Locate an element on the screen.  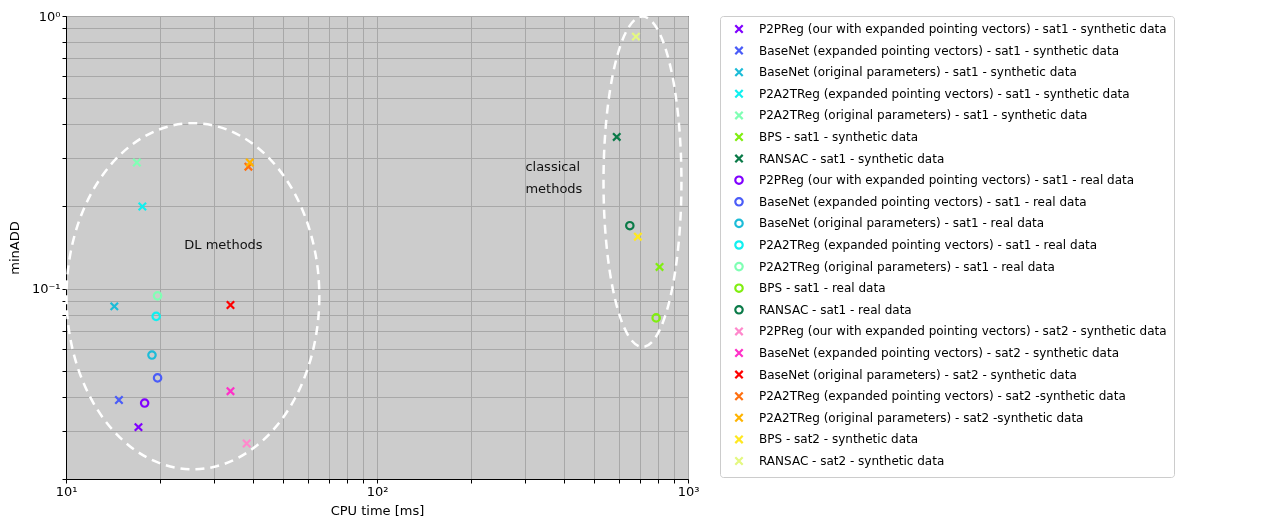
legend-label: P2PReg (our with expanded pointing vectors) - sat1 - real data is located at coordinates (947, 180).